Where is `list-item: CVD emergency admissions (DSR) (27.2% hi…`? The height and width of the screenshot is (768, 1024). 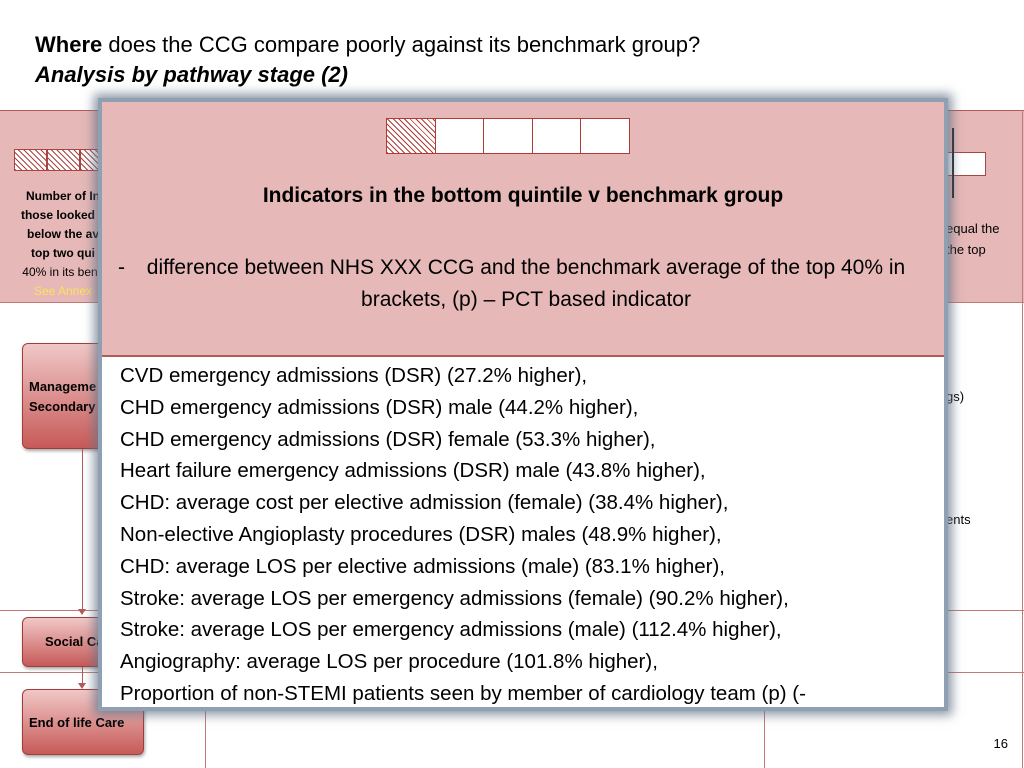 list-item: CVD emergency admissions (DSR) (27.2% hi… is located at coordinates (354, 375).